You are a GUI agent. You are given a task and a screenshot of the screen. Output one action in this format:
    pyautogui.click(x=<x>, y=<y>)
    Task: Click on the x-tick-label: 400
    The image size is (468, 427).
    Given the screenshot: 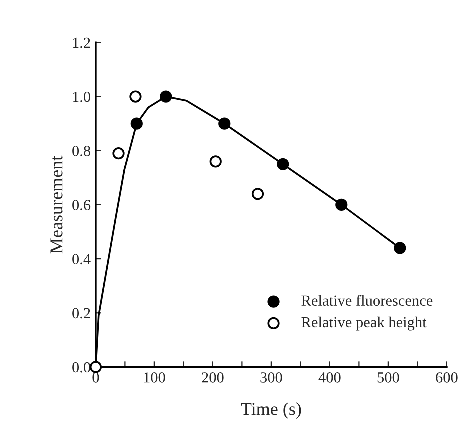 What is the action you would take?
    pyautogui.click(x=329, y=377)
    